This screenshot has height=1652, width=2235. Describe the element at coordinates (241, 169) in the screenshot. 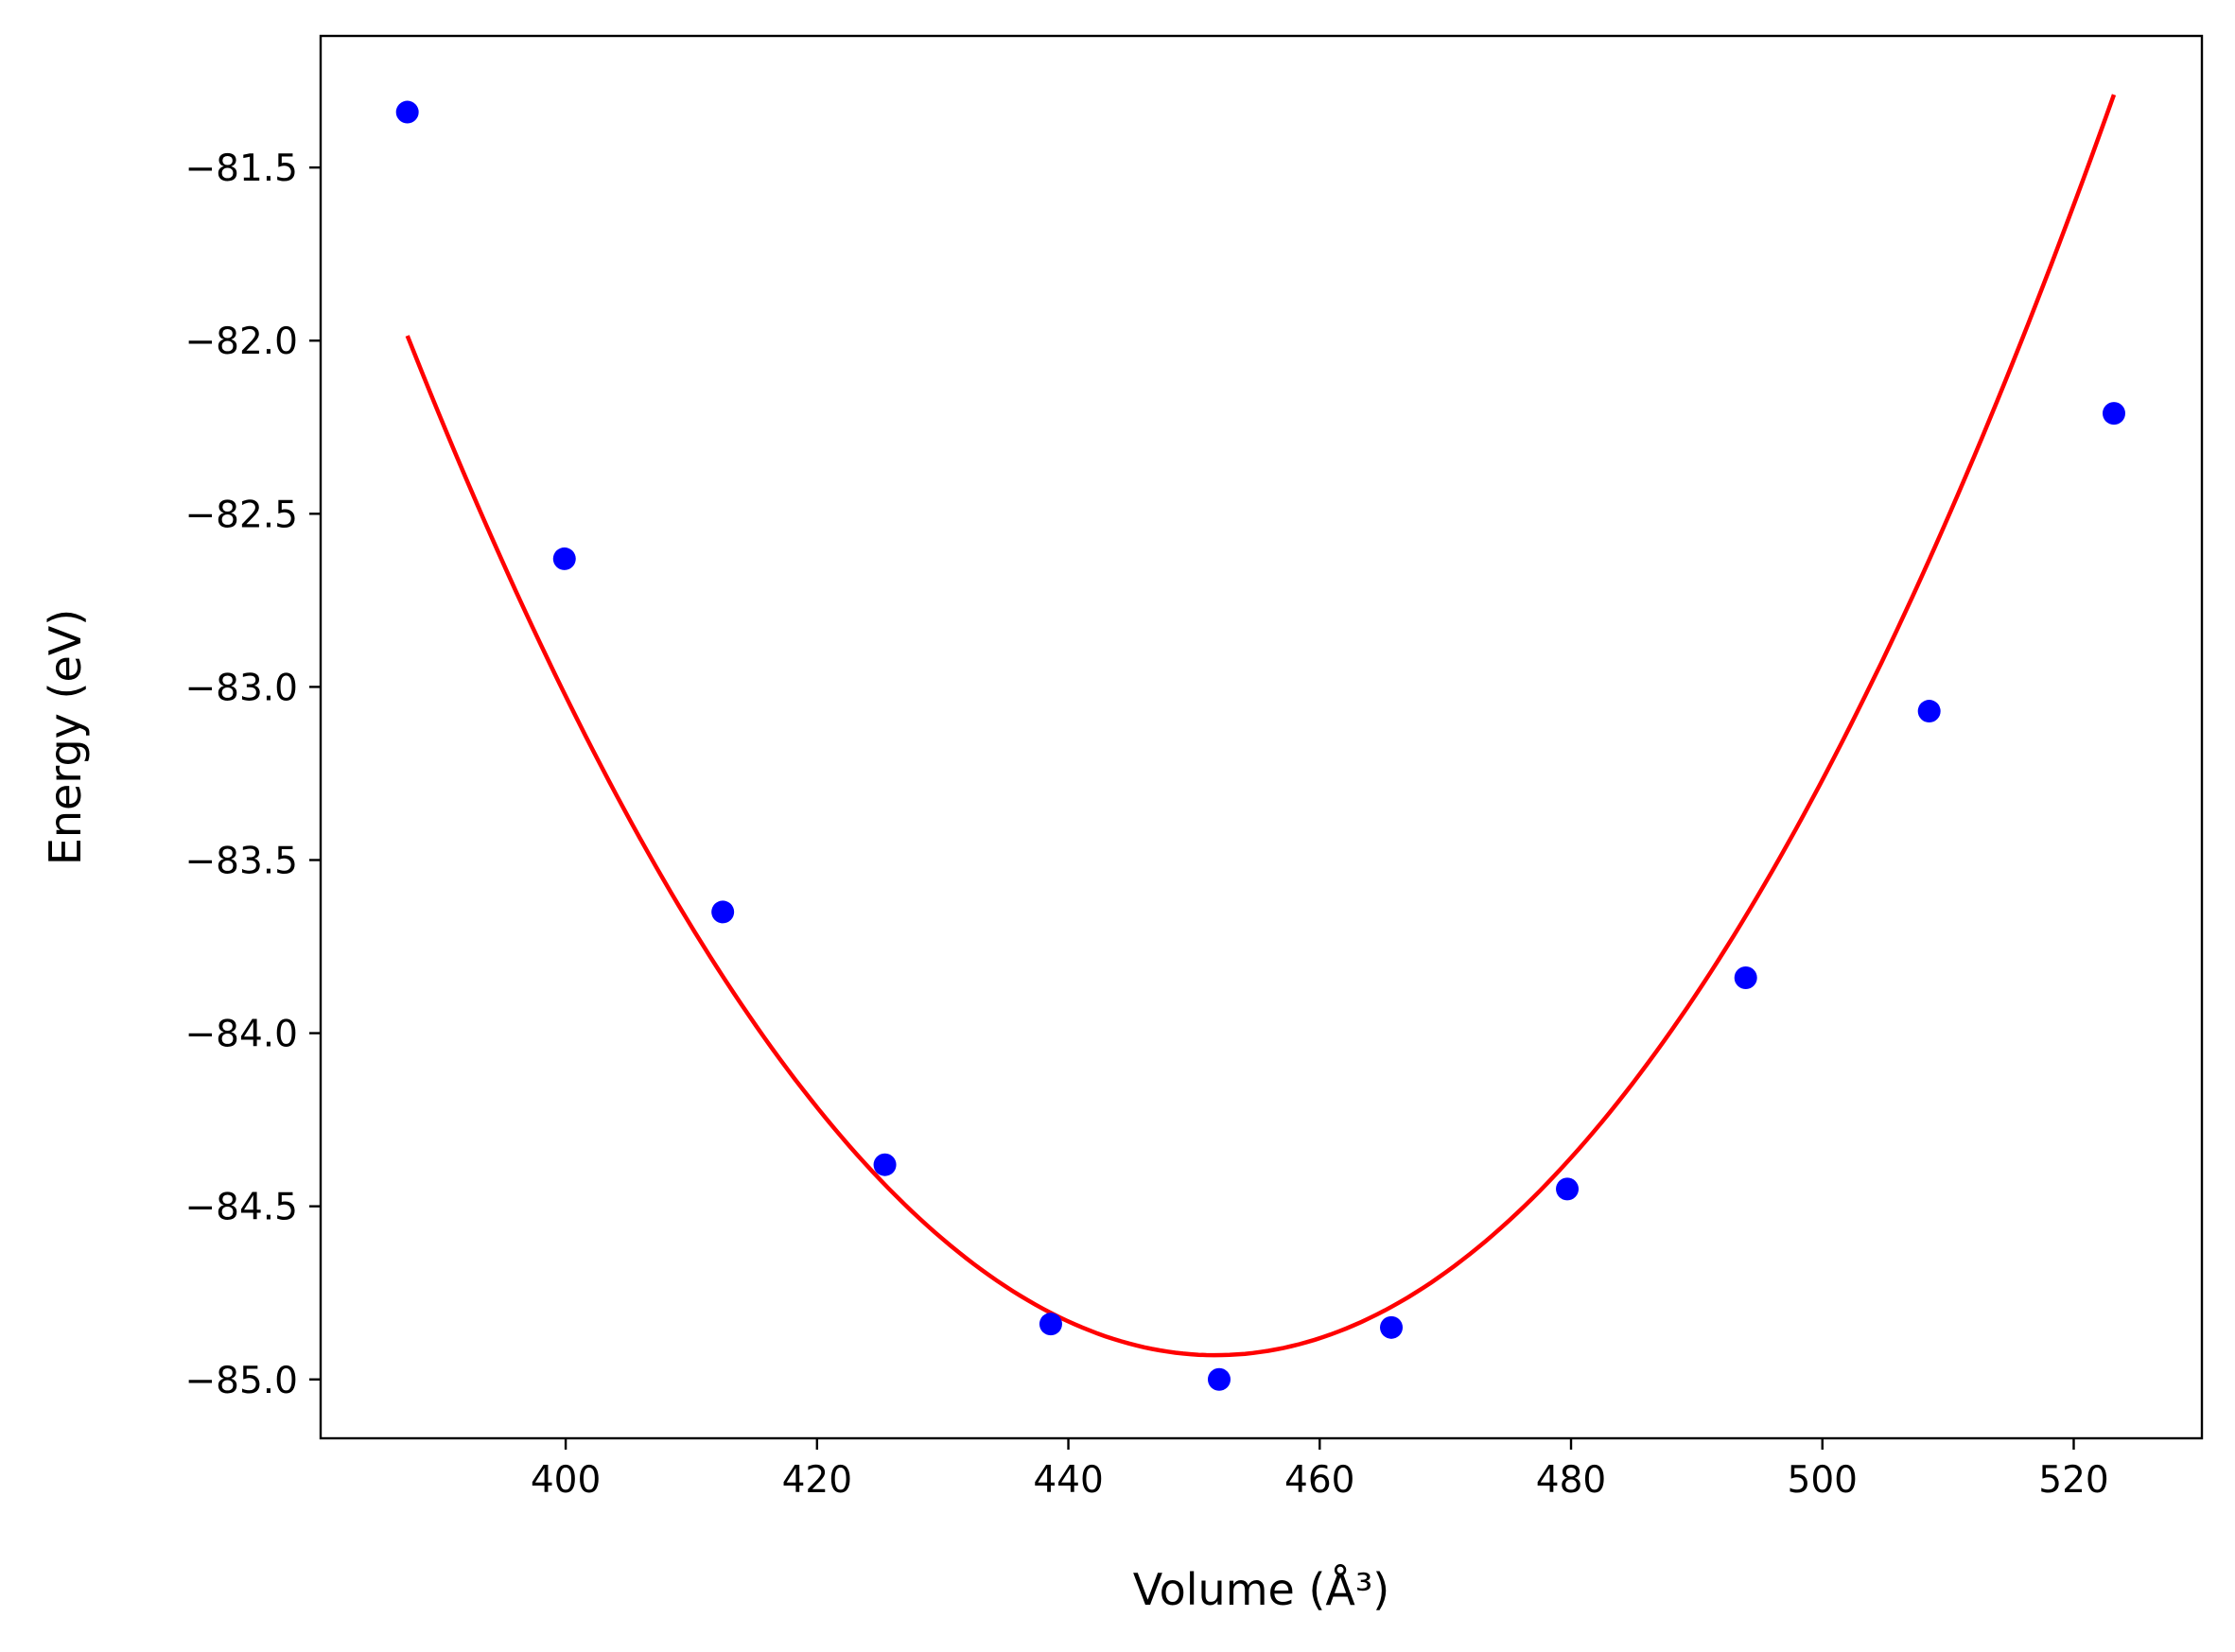

I see `y-tick-label: −81.5` at that location.